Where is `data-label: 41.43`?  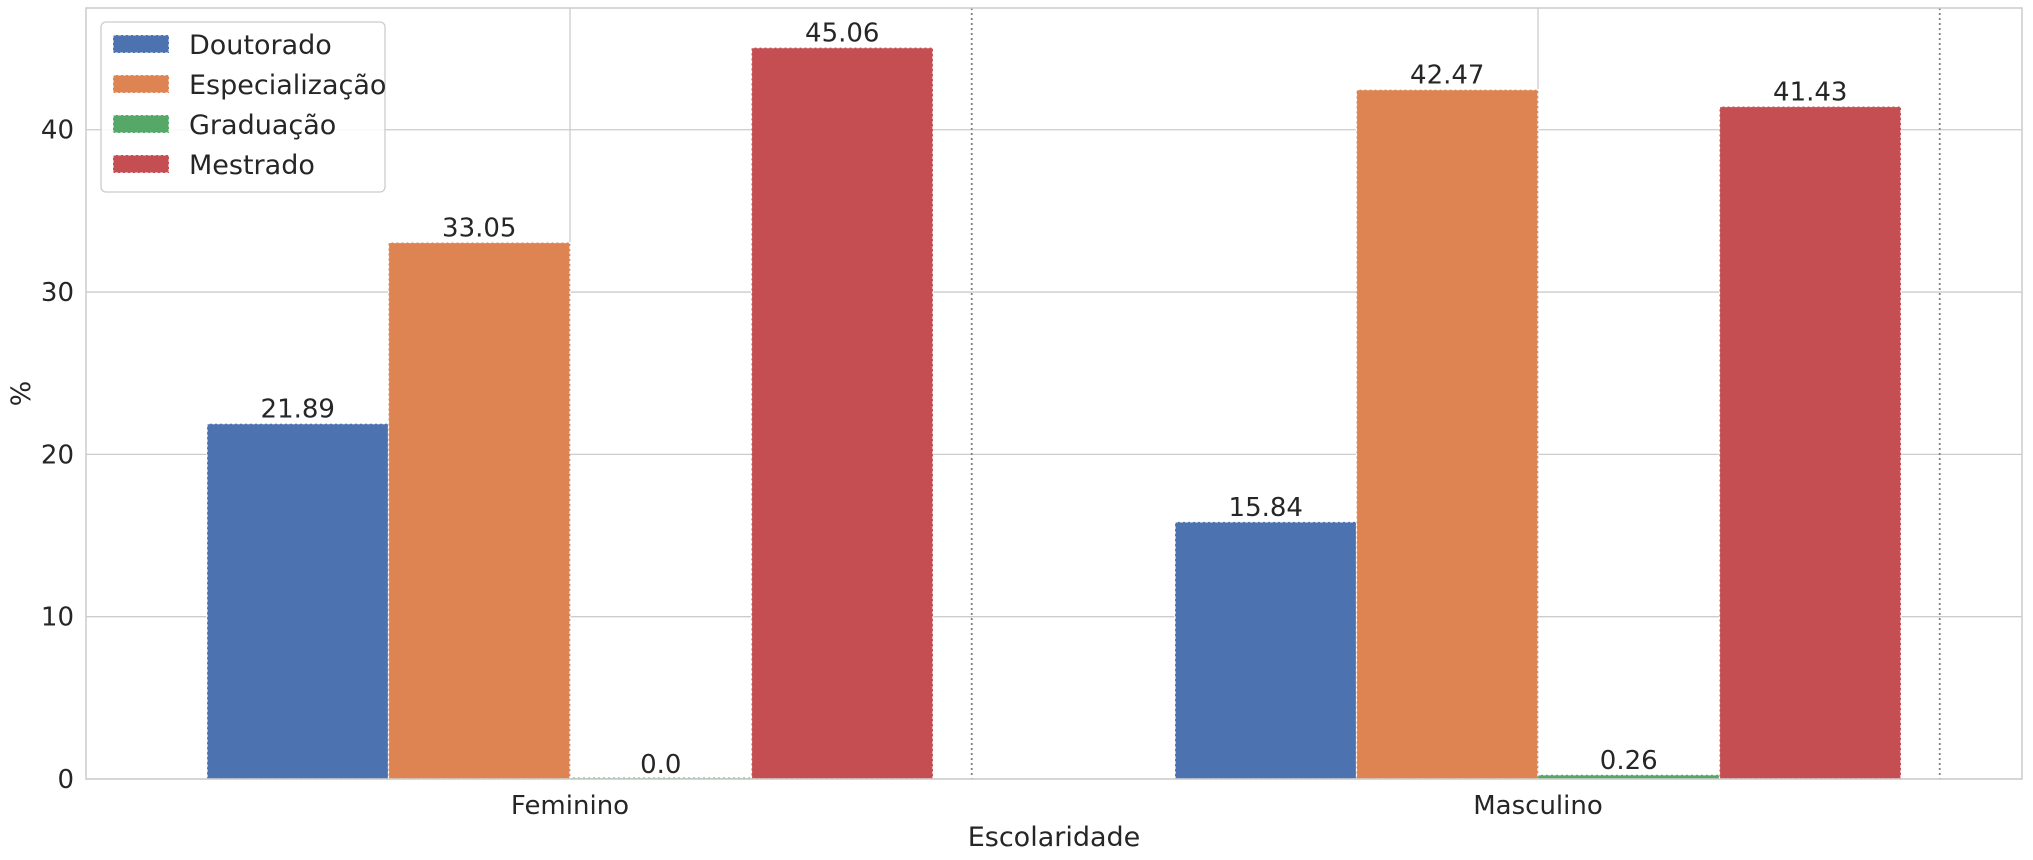 data-label: 41.43 is located at coordinates (1810, 93).